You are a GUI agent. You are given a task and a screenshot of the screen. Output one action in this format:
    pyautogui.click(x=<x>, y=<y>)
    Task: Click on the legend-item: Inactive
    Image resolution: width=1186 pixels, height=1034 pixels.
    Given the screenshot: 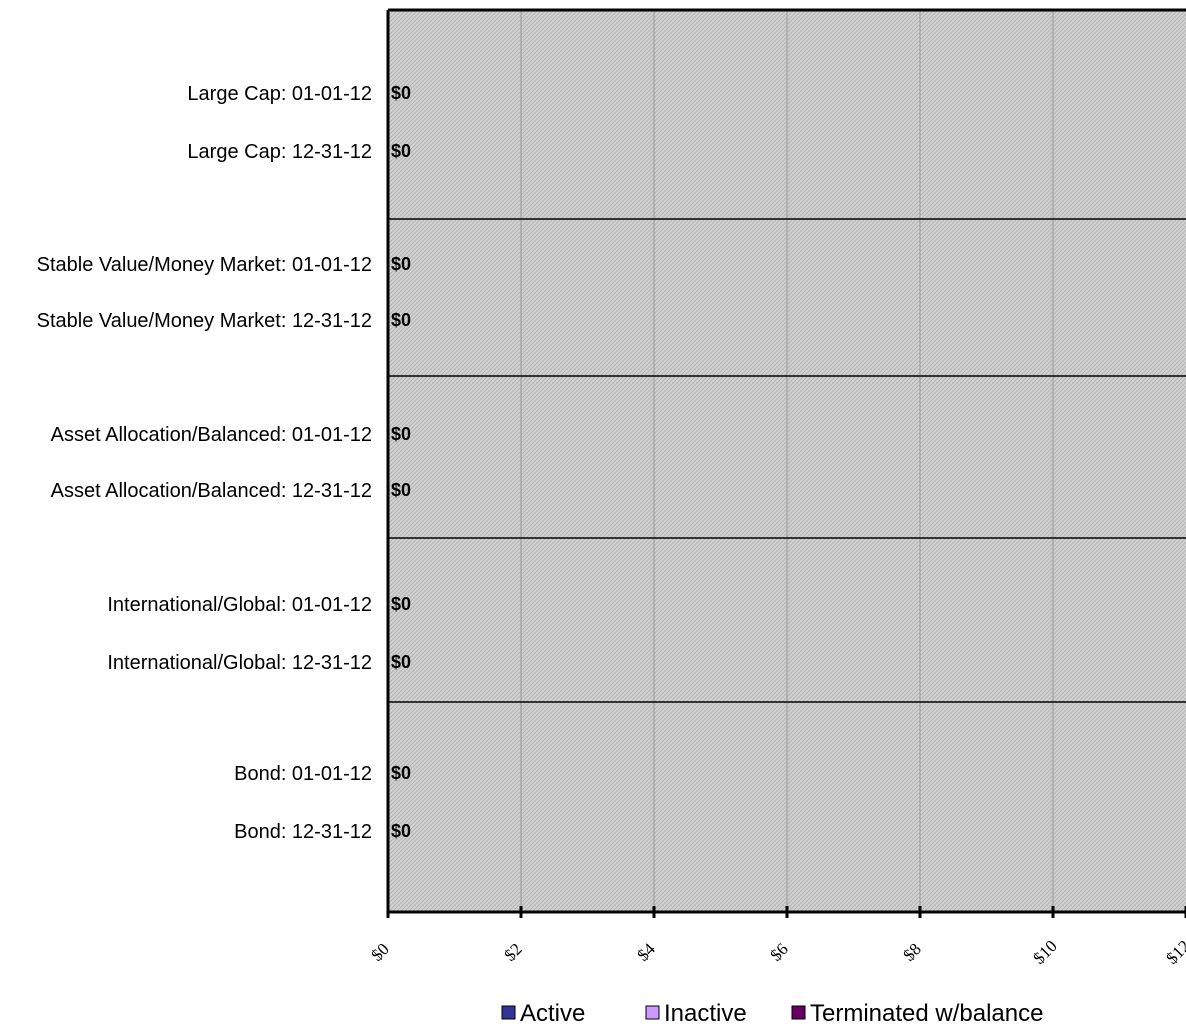 What is the action you would take?
    pyautogui.click(x=696, y=1013)
    